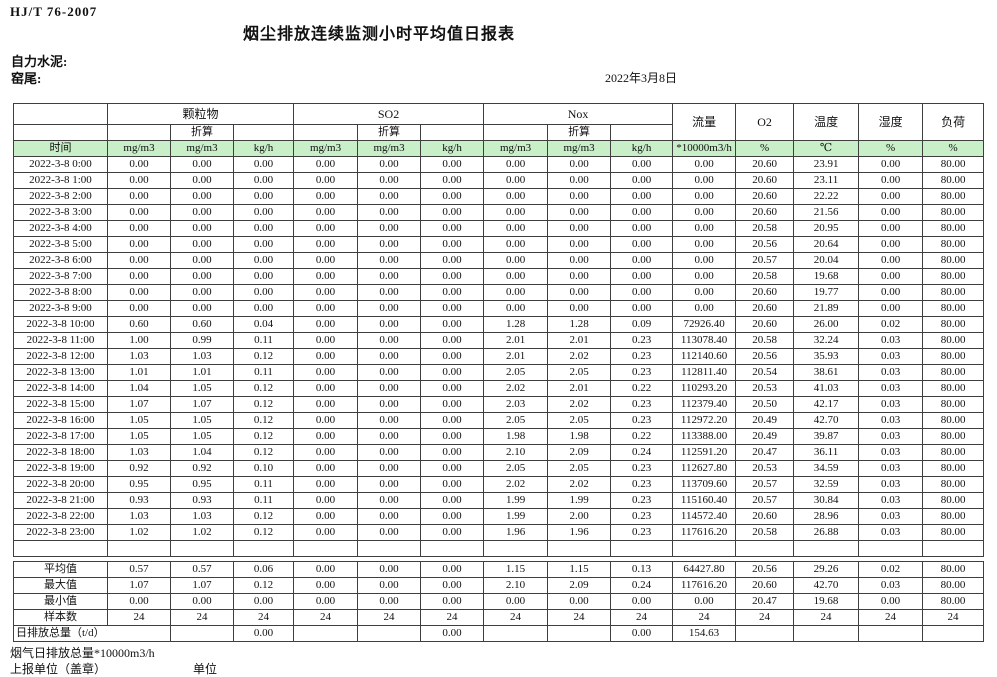  I want to click on value-cell: 20.56, so click(765, 356).